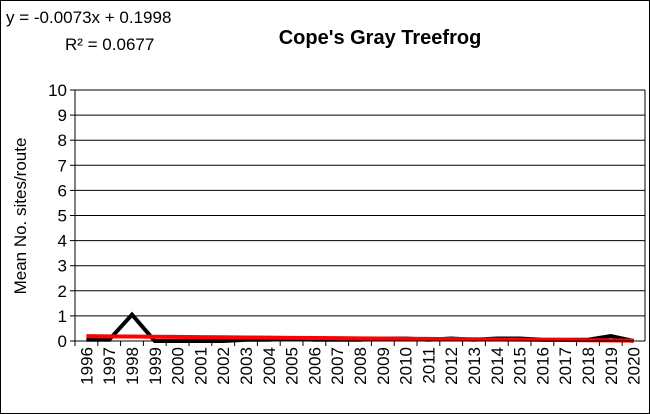 This screenshot has width=650, height=414. What do you see at coordinates (292, 366) in the screenshot?
I see `x-tick-label: 2005` at bounding box center [292, 366].